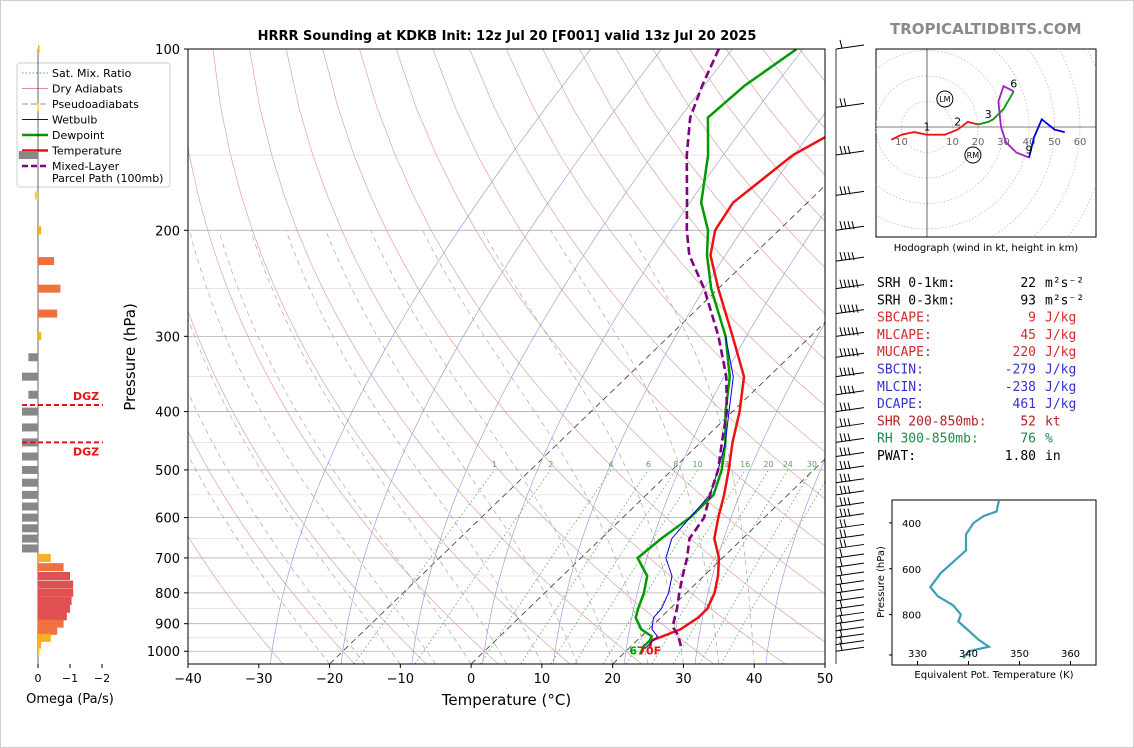 This screenshot has height=748, width=1134. What do you see at coordinates (1028, 283) in the screenshot?
I see `index-value: 22` at bounding box center [1028, 283].